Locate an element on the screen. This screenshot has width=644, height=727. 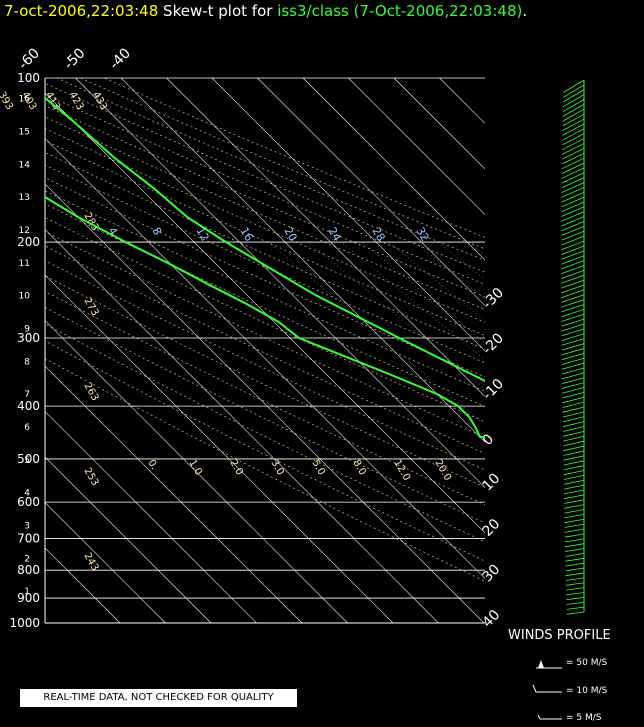
temperature-right-label: 40 is located at coordinates (492, 619).